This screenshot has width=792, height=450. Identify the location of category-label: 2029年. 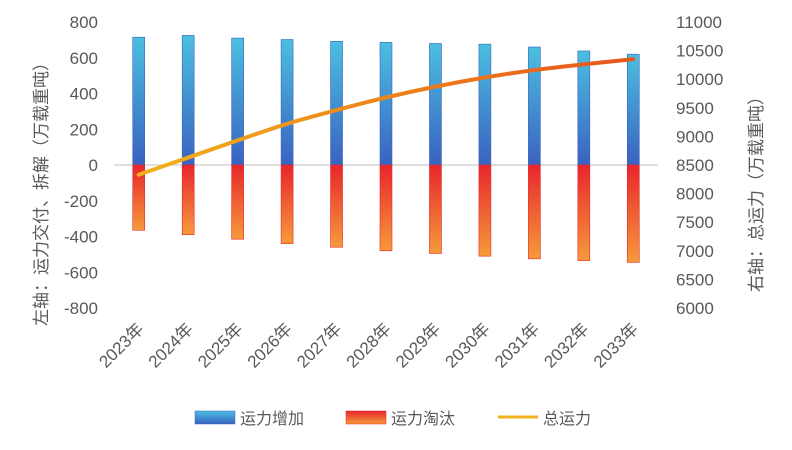
(418, 345).